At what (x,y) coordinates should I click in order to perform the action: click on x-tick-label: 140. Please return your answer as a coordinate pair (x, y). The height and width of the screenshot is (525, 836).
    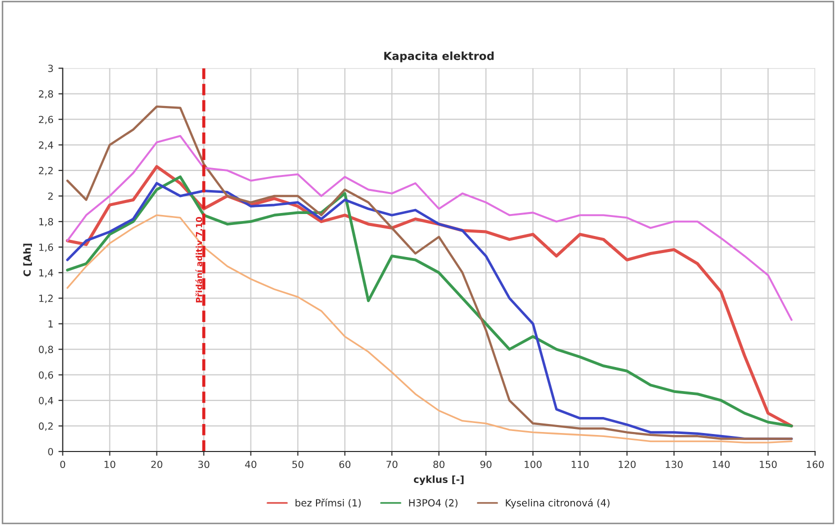
    Looking at the image, I should click on (721, 464).